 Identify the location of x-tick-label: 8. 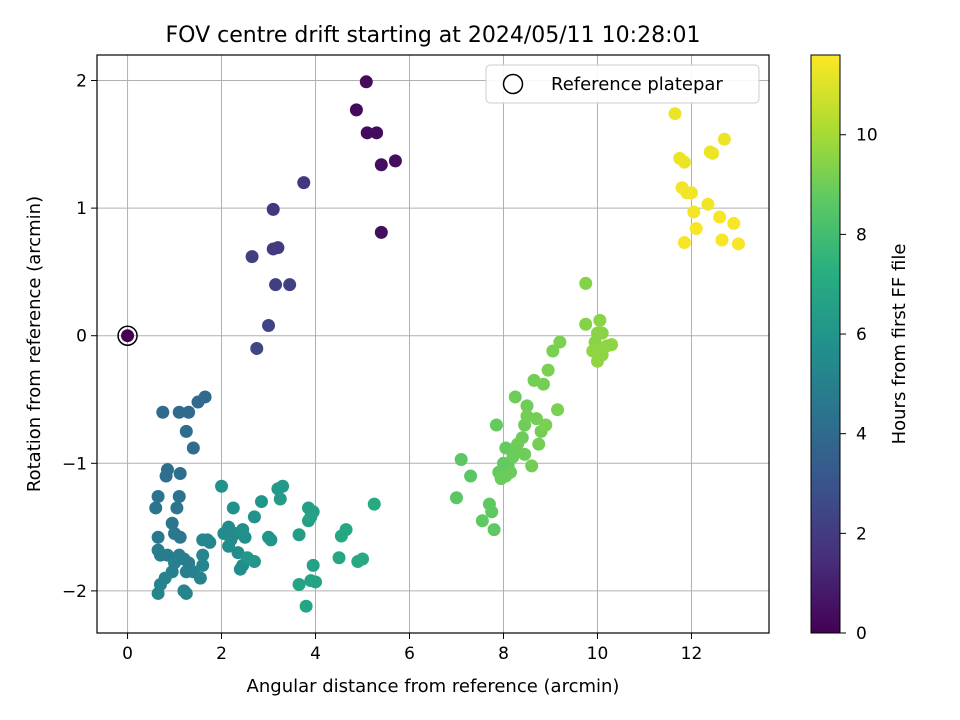
(503, 654).